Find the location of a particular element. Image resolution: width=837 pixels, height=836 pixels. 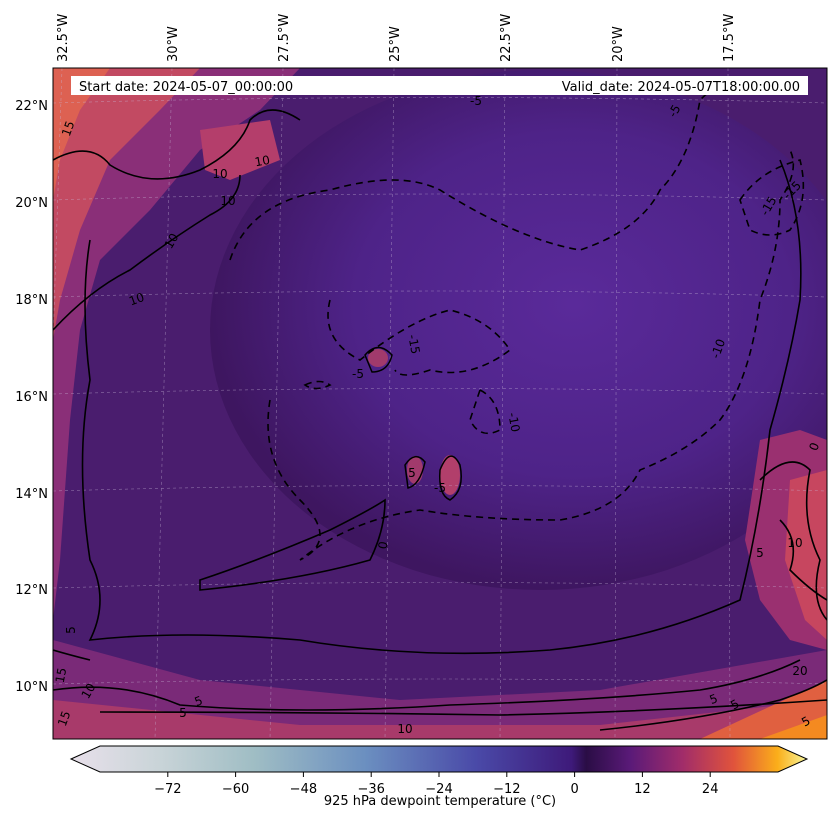

latitude-labels: 22°N 20°N 18°N 16°N 14°N 12°N 10°N is located at coordinates (31, 397).